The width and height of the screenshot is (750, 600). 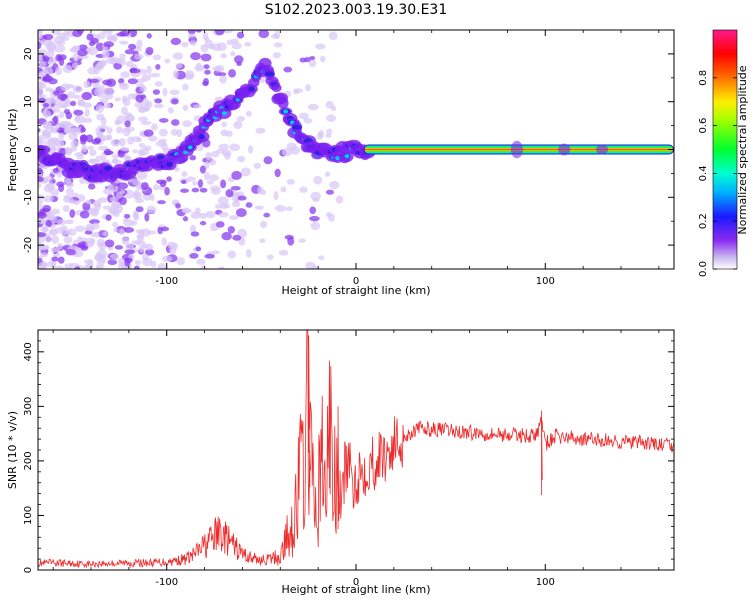 I want to click on snr-ytick-label: 300, so click(x=28, y=406).